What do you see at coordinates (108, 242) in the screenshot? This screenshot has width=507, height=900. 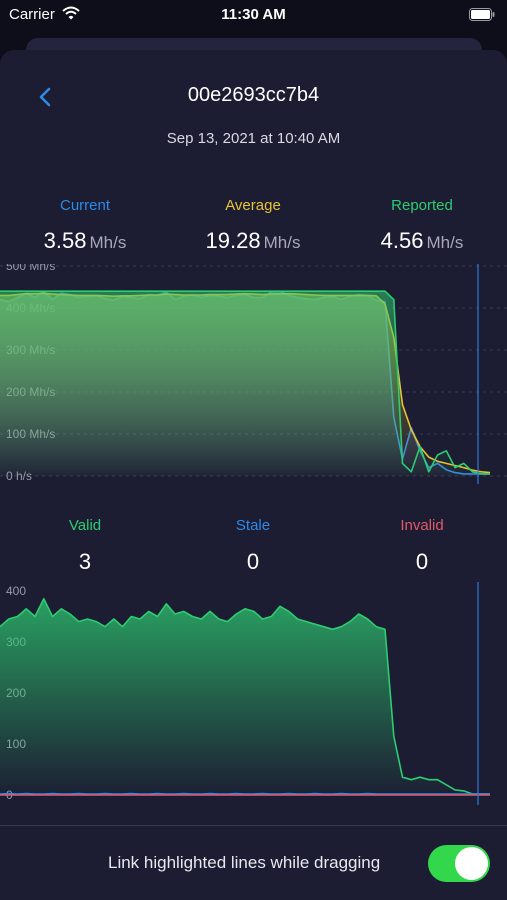 I see `stat-current-unit: Mh/s` at bounding box center [108, 242].